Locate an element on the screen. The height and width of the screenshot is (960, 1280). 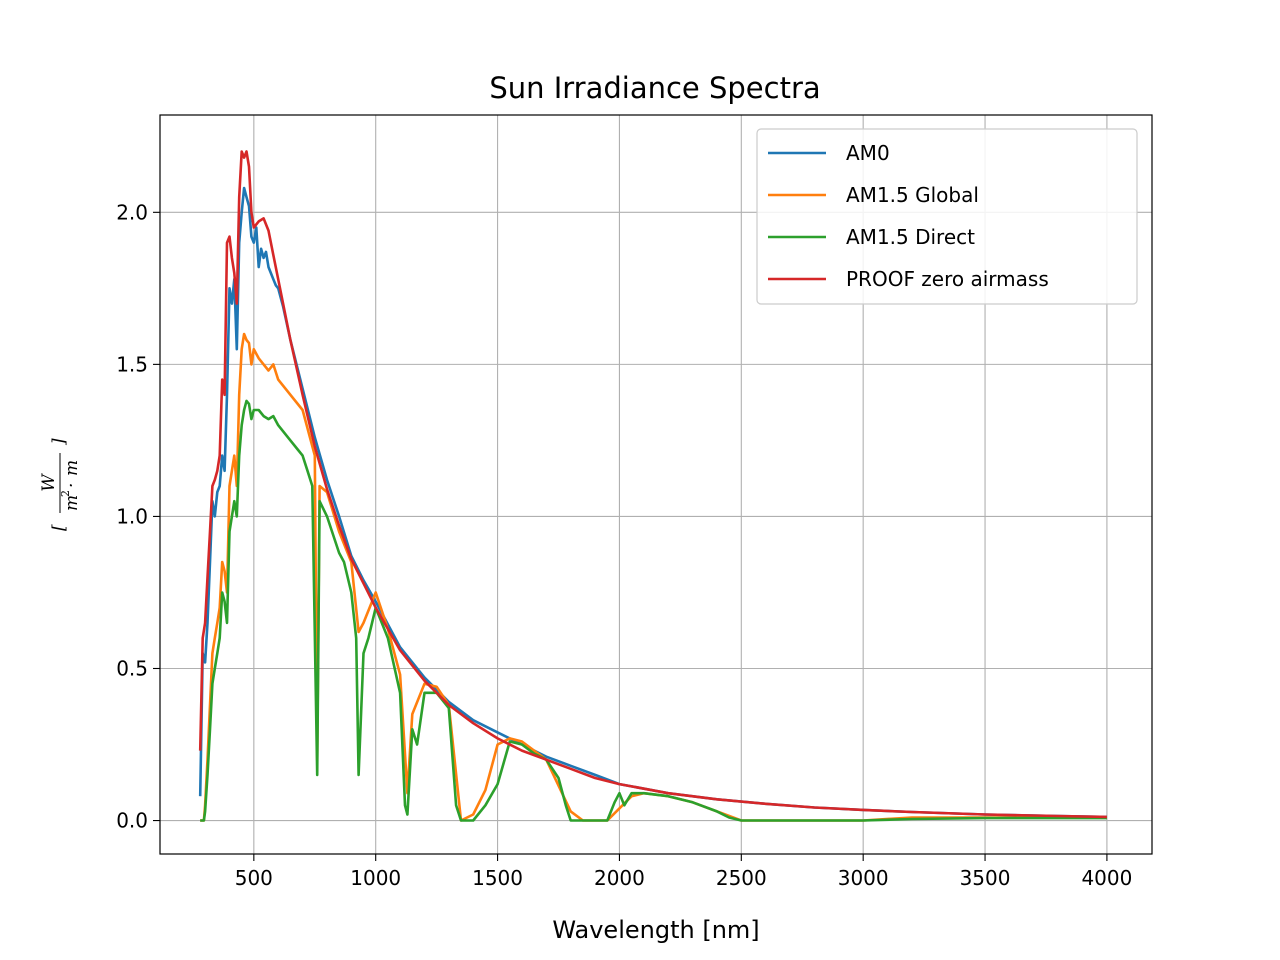
x-tick-label: 1000 is located at coordinates (375, 878).